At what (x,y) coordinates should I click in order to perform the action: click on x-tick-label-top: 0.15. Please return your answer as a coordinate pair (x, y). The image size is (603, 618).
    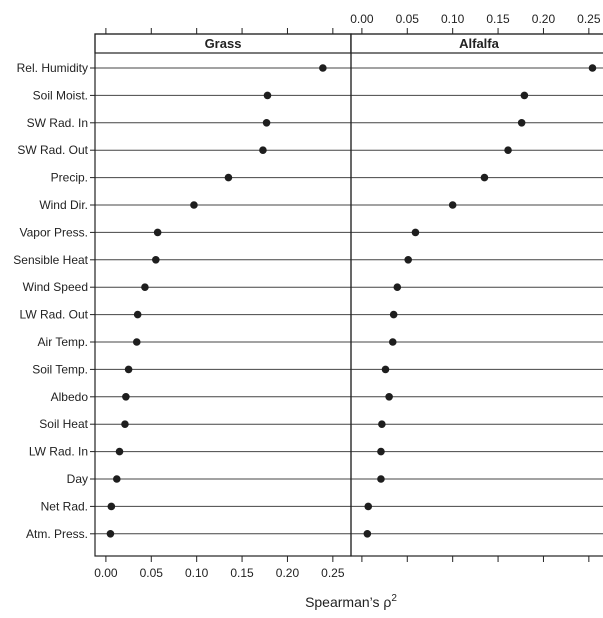
    Looking at the image, I should click on (498, 19).